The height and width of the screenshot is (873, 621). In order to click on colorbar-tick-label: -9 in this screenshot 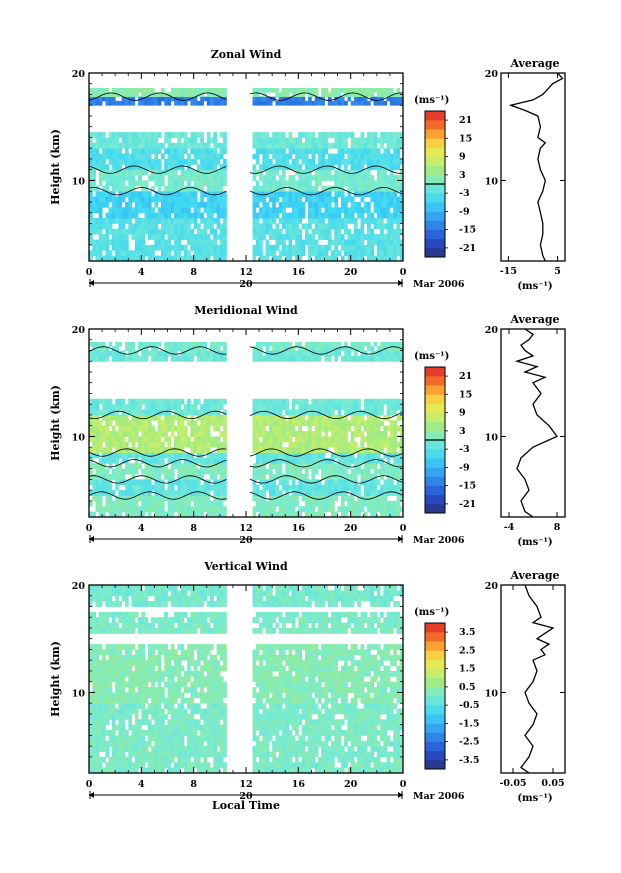, I will do `click(464, 467)`.